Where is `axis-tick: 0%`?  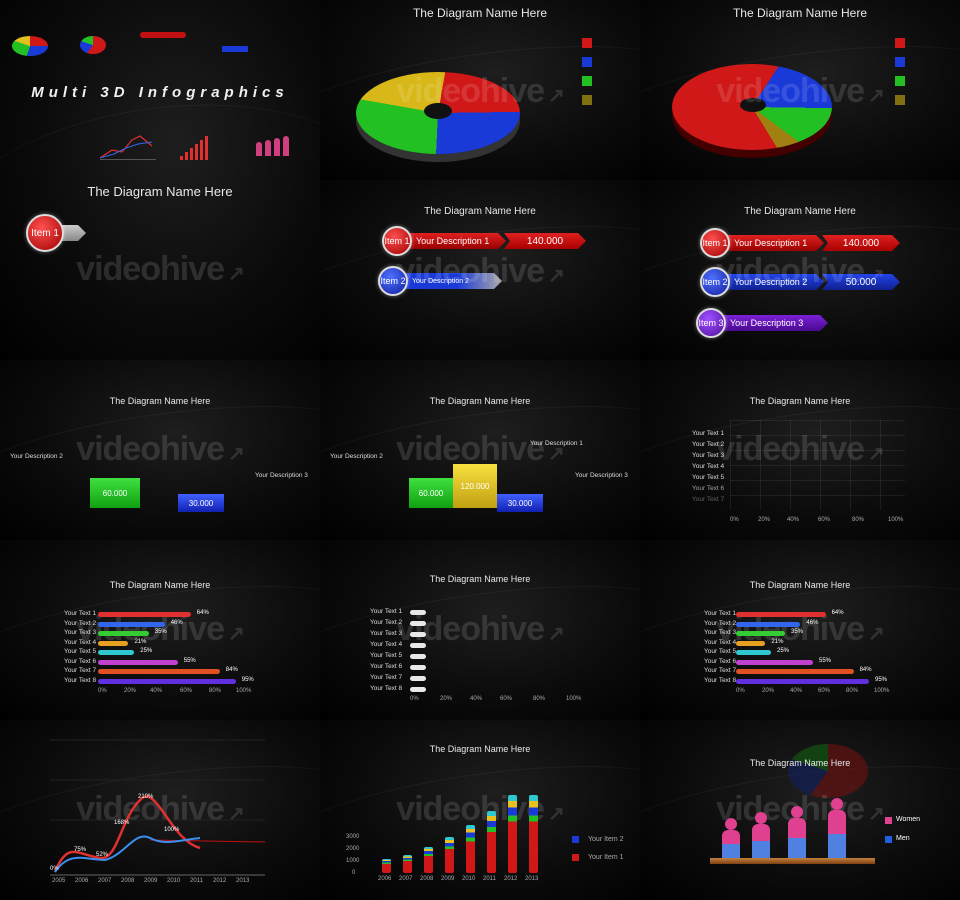
axis-tick: 0% is located at coordinates (102, 691).